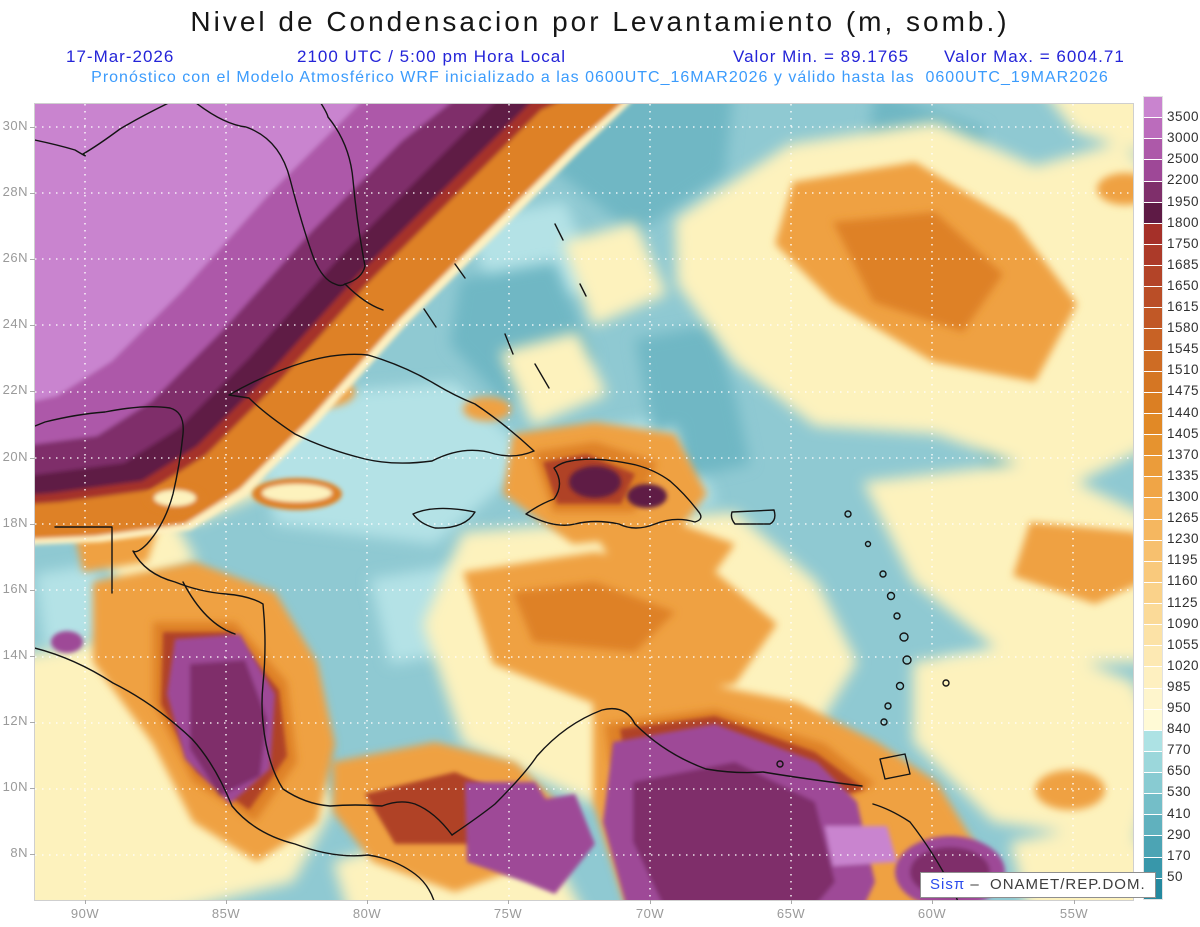 Image resolution: width=1200 pixels, height=927 pixels. What do you see at coordinates (15, 191) in the screenshot?
I see `lat-label: 28N` at bounding box center [15, 191].